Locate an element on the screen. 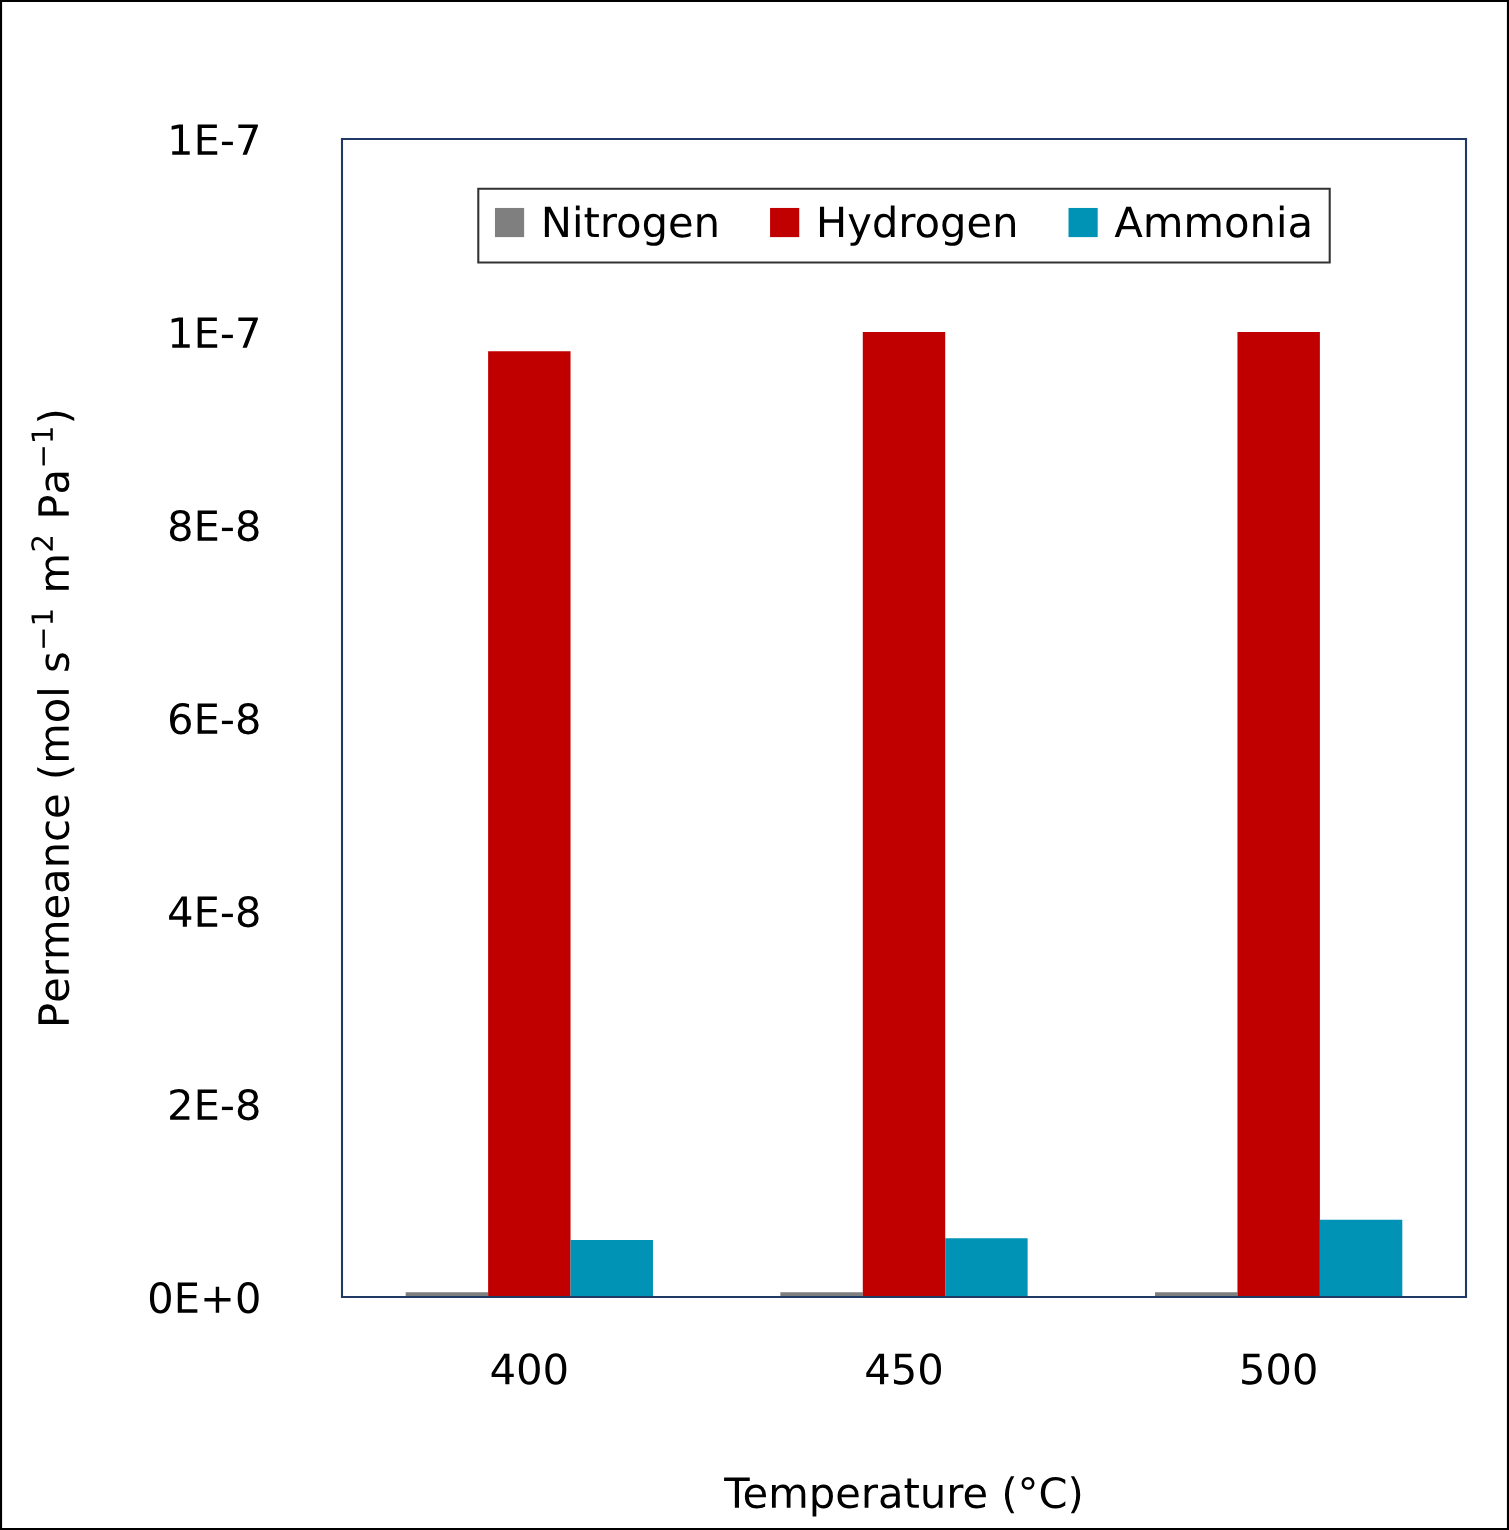 The width and height of the screenshot is (1509, 1530). y-tick-label: 8E-8 is located at coordinates (214, 525).